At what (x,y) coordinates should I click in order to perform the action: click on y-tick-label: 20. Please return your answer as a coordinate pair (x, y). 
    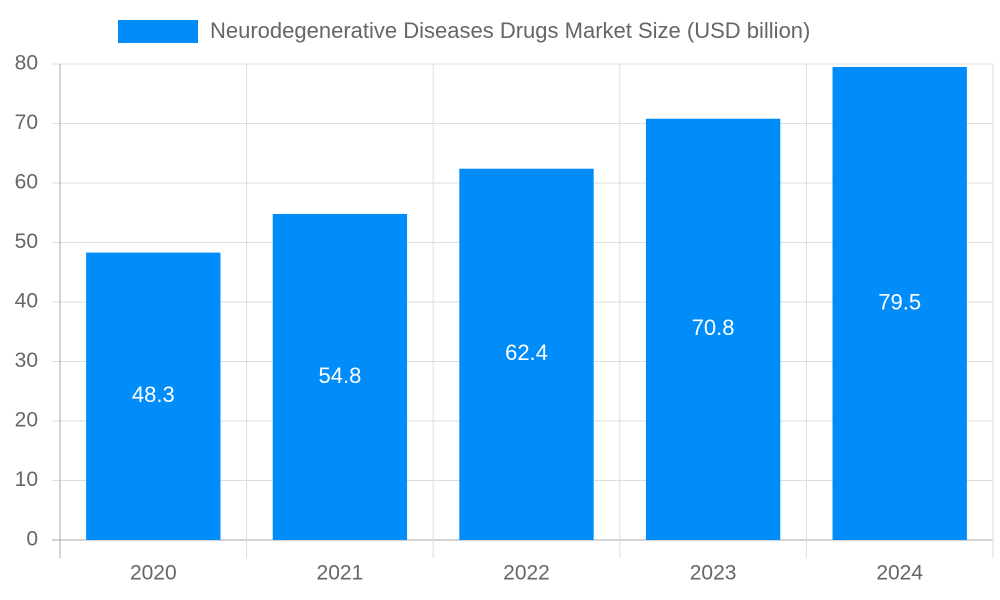
    Looking at the image, I should click on (26, 420).